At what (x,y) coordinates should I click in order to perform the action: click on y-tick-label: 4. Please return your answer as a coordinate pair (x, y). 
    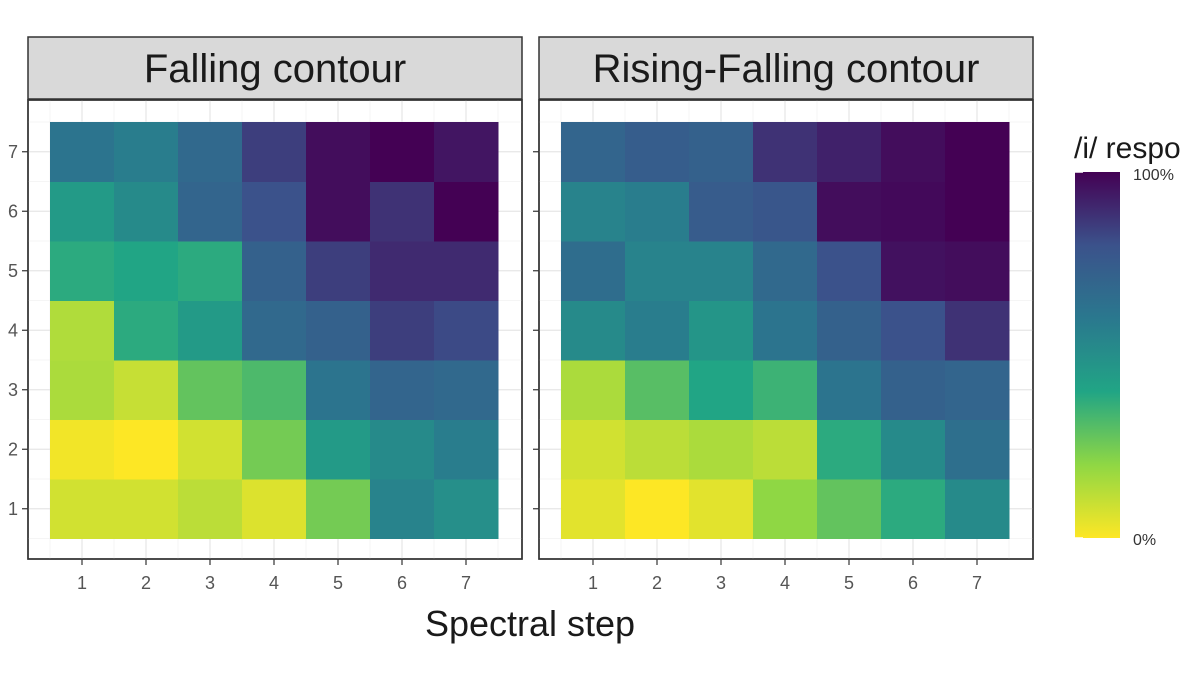
    Looking at the image, I should click on (13, 330).